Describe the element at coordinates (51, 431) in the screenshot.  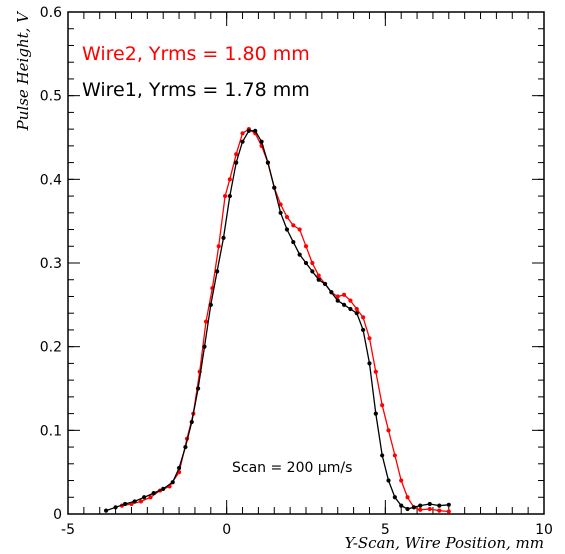
I see `y-tick-label: 0.1` at that location.